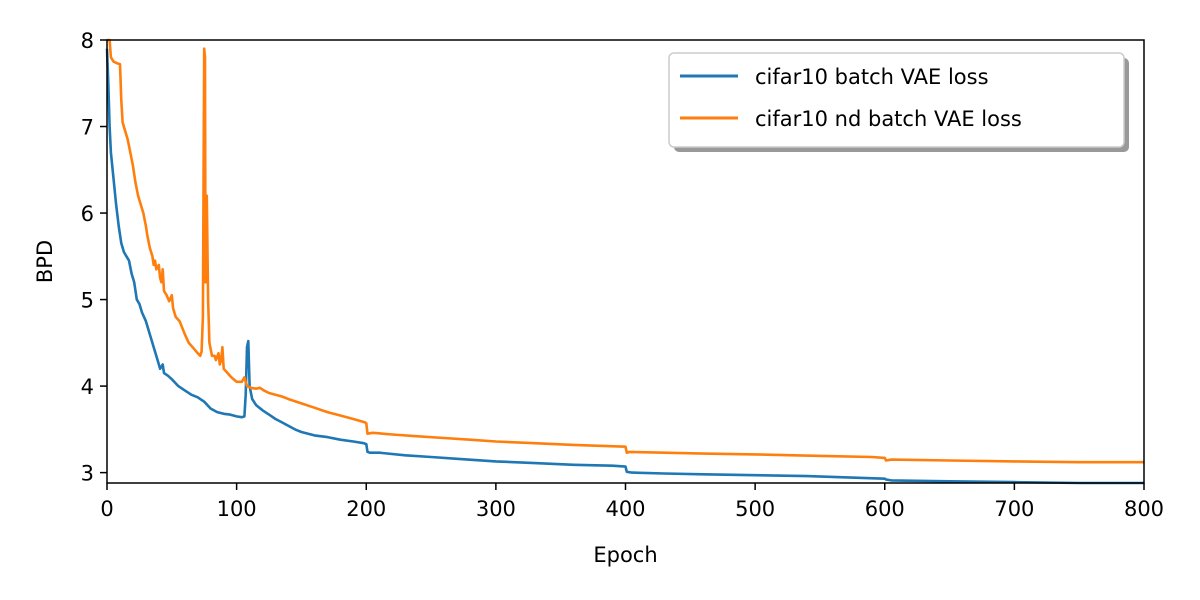 This screenshot has width=1200, height=600. I want to click on x-tick-label: 500, so click(755, 509).